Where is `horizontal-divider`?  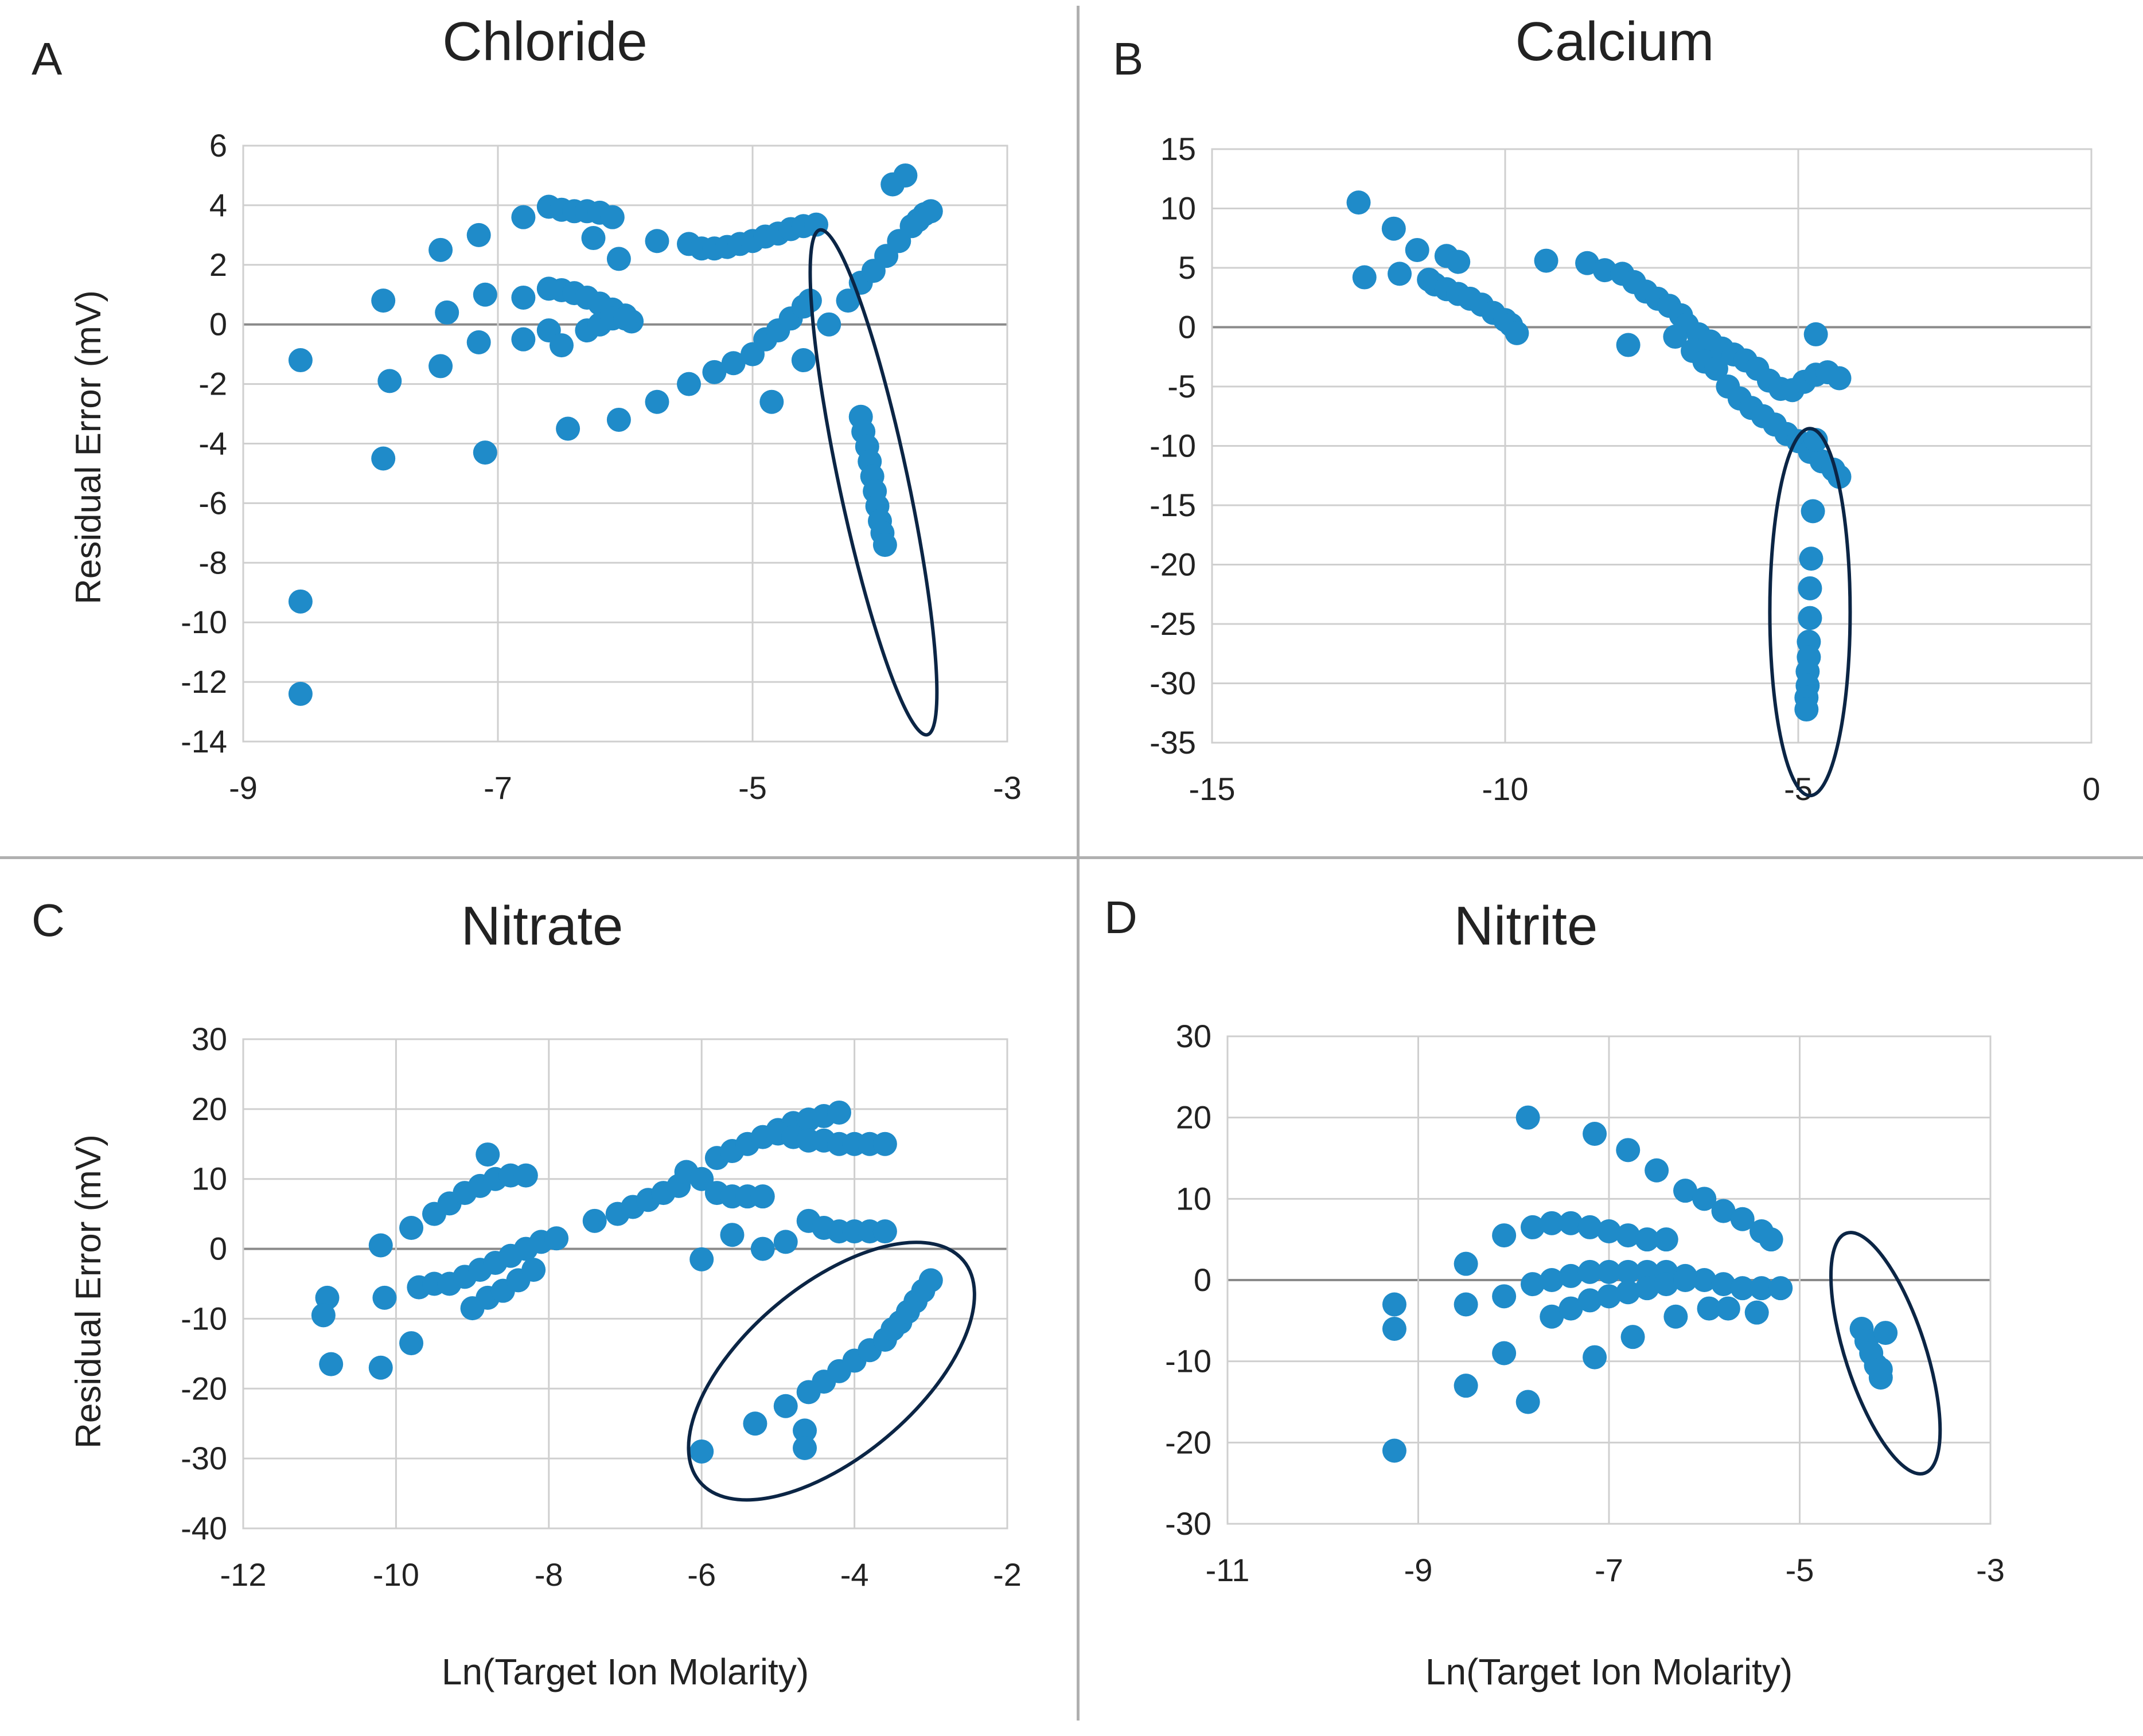
horizontal-divider is located at coordinates (1071, 857).